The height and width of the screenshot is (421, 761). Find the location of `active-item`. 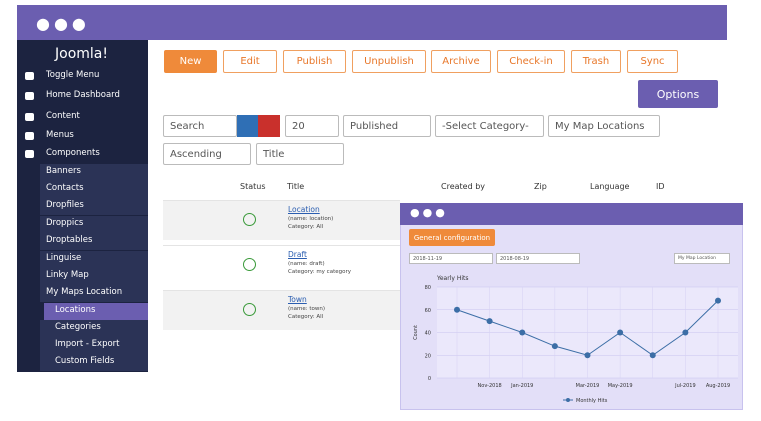

active-item is located at coordinates (96, 311).